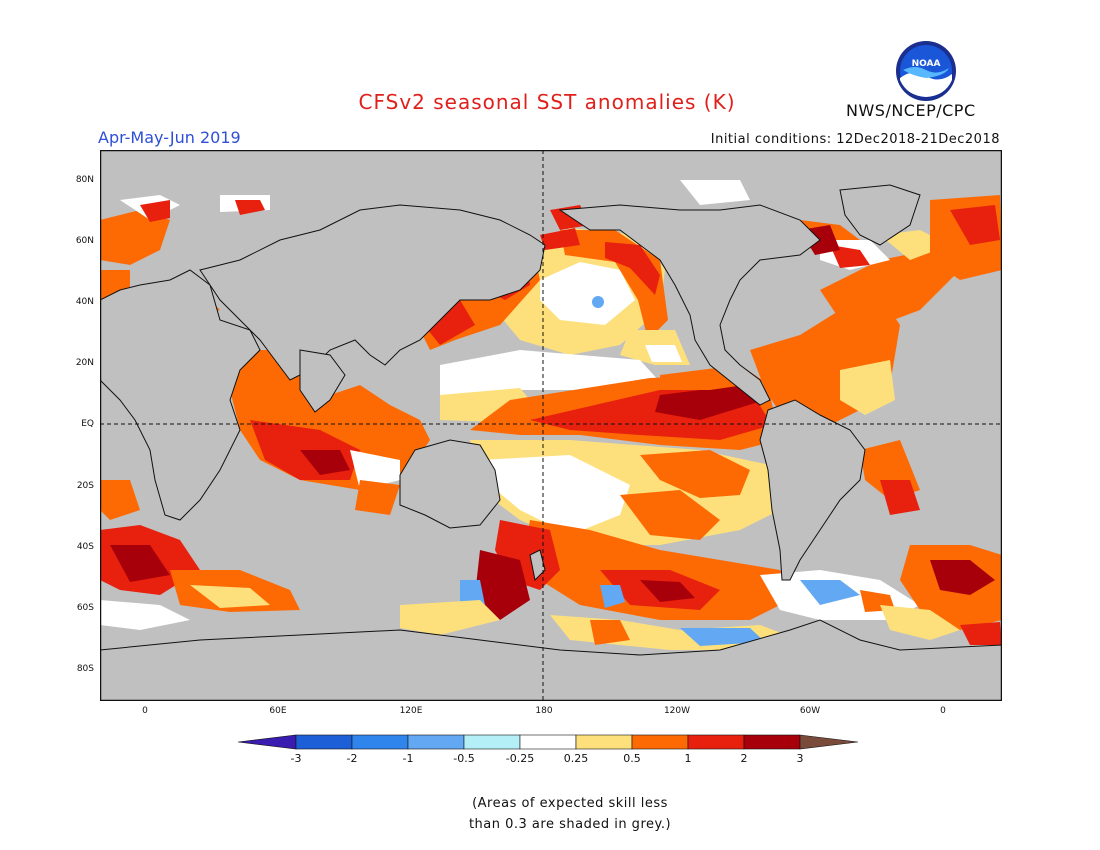  What do you see at coordinates (411, 711) in the screenshot?
I see `lon-label: 120E` at bounding box center [411, 711].